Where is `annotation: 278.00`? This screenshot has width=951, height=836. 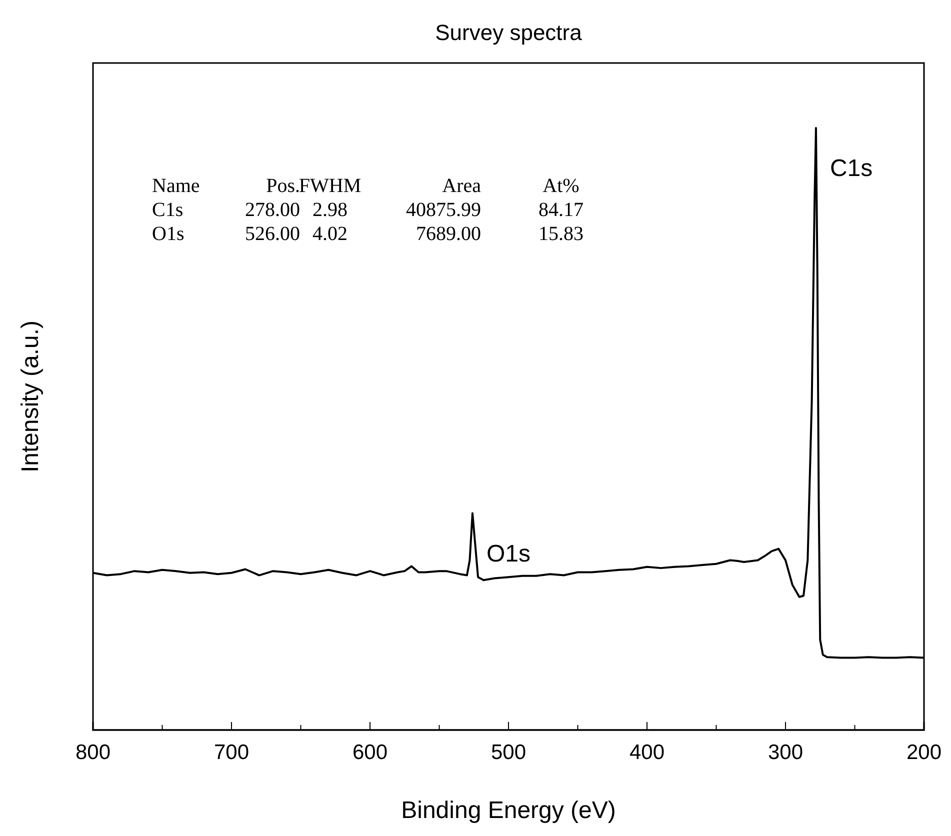 annotation: 278.00 is located at coordinates (272, 210).